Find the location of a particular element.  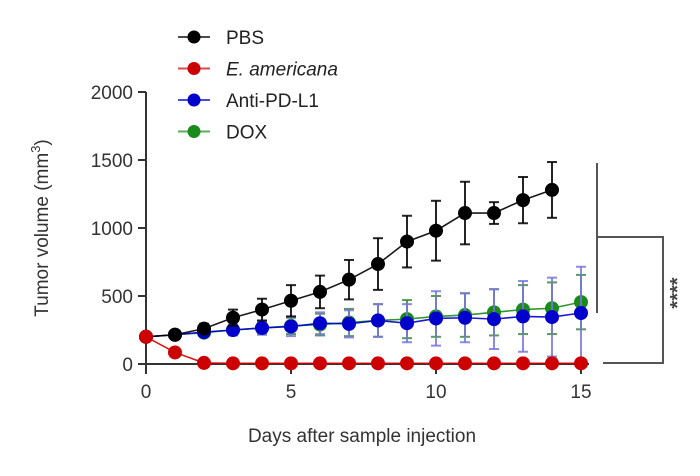

legend-label: PBS is located at coordinates (245, 38).